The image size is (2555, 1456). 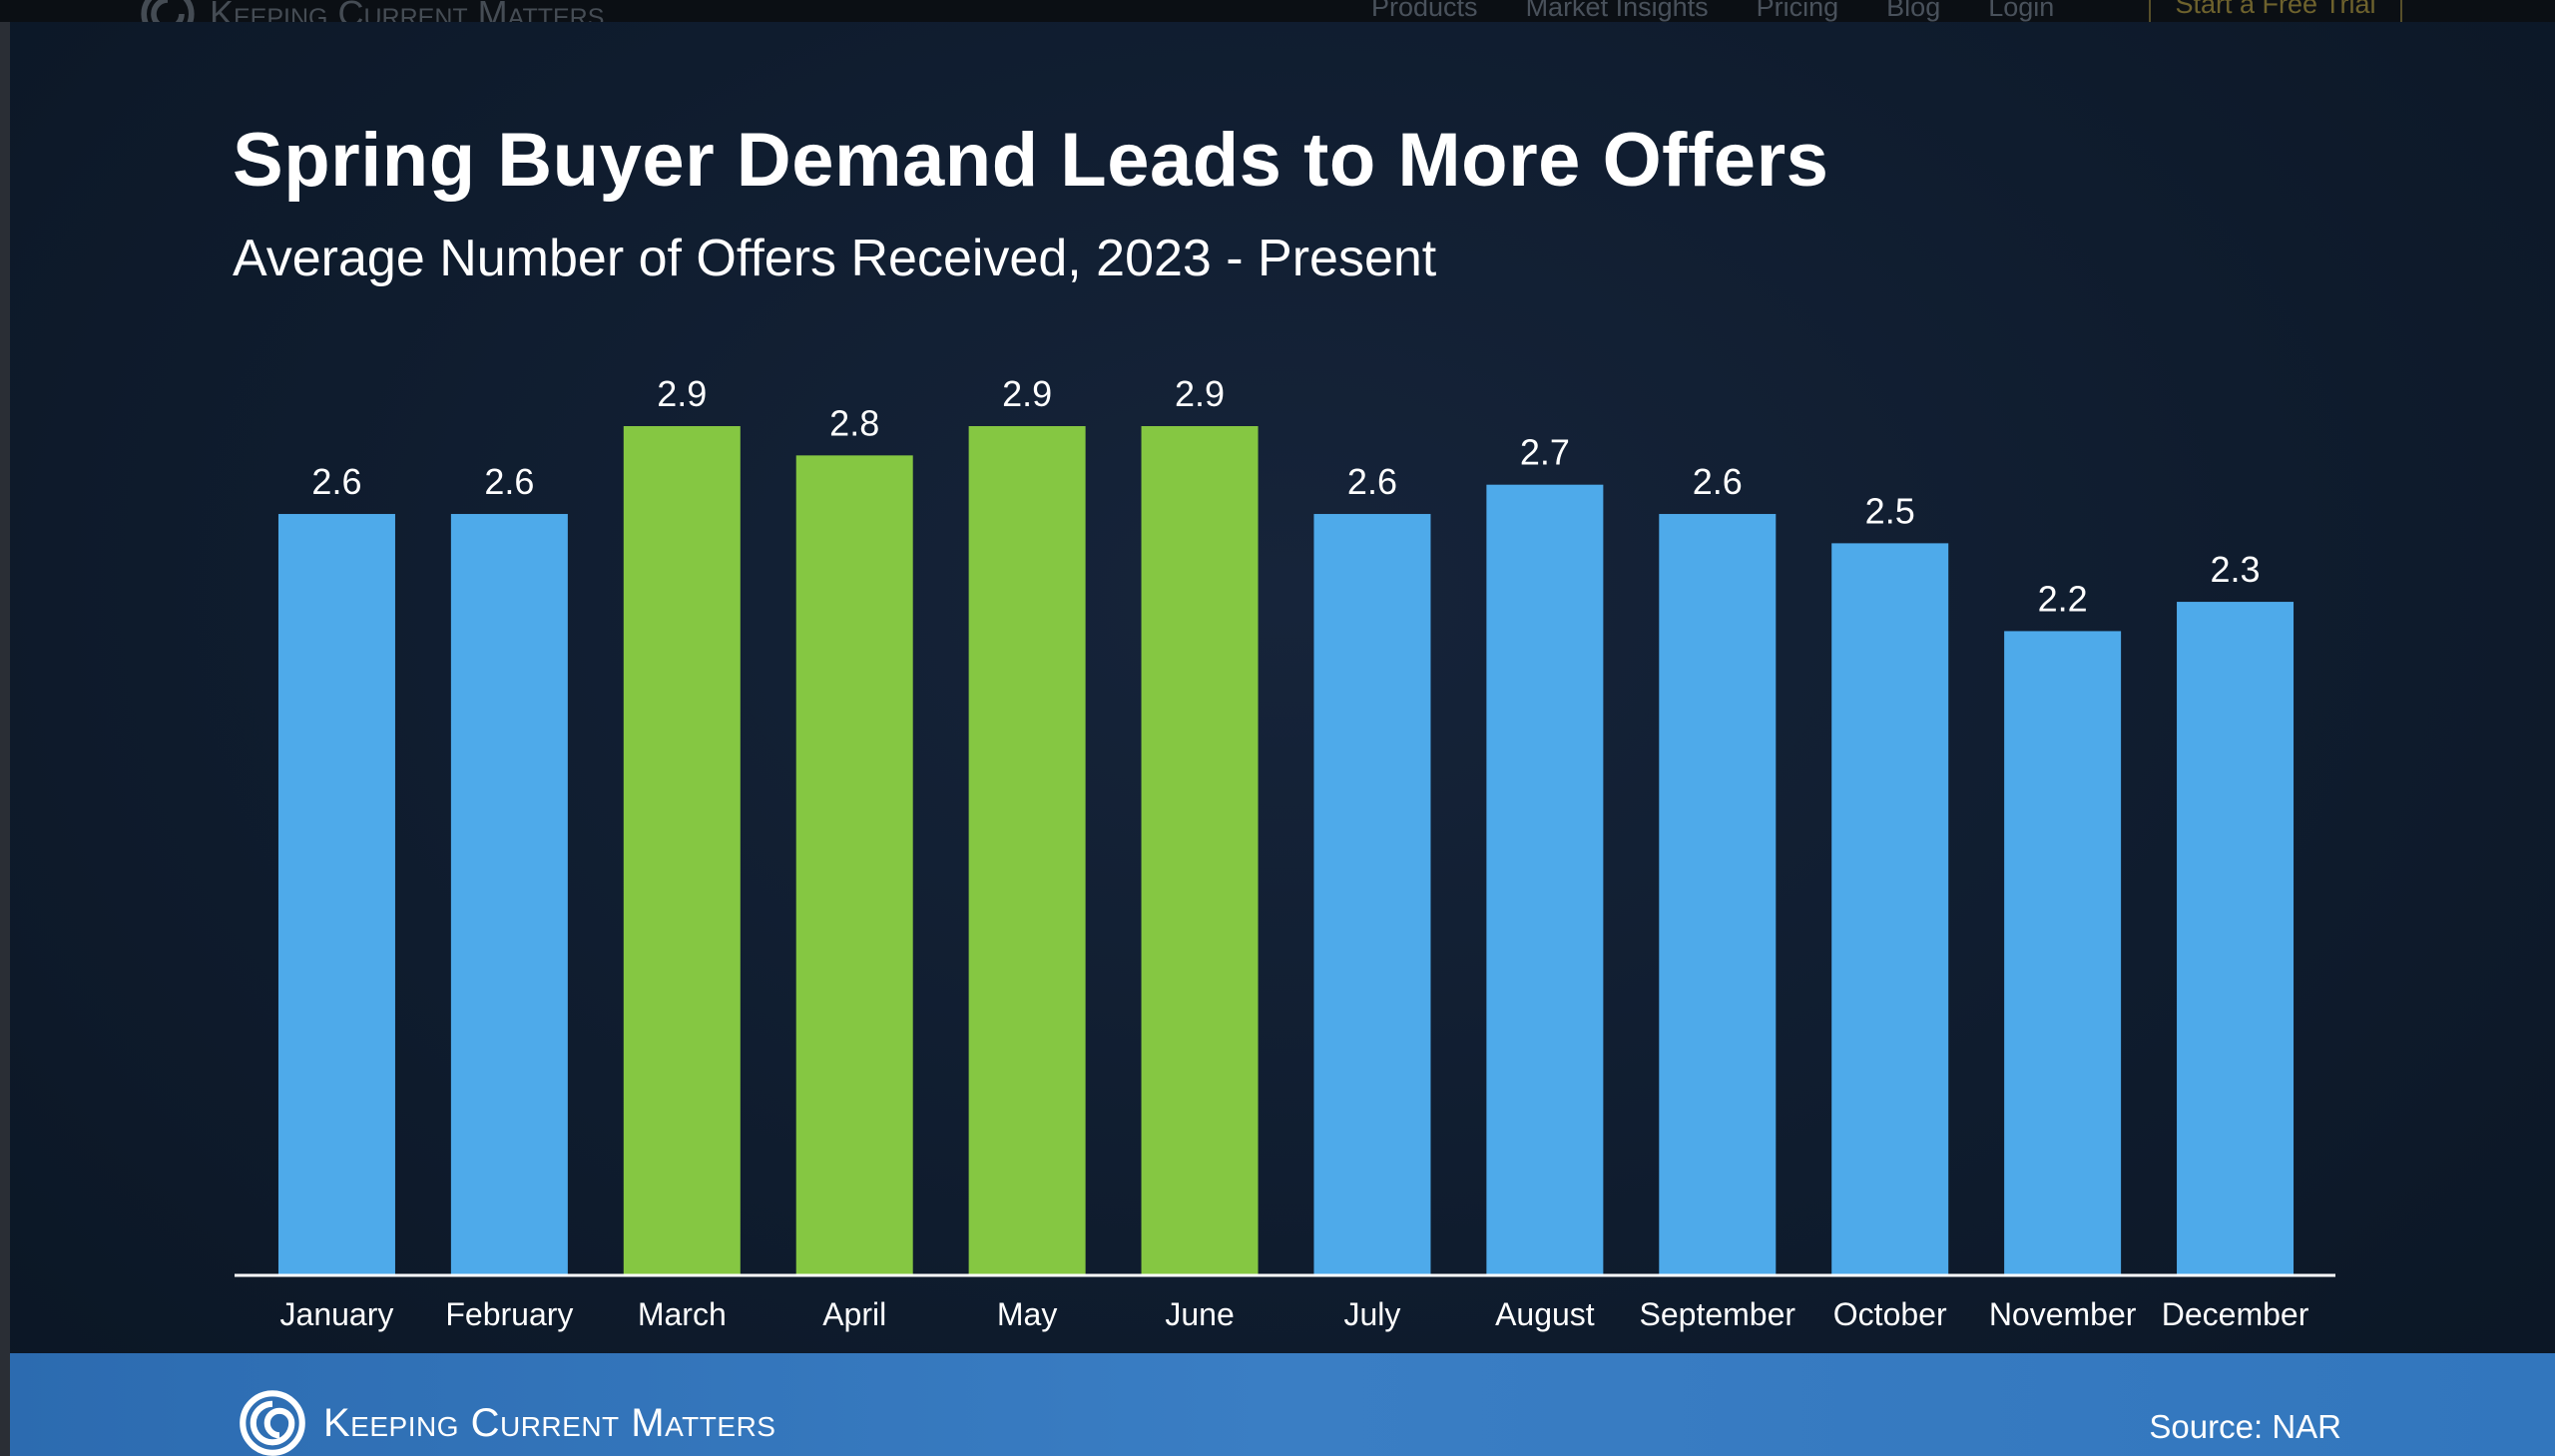 I want to click on data-label-january: 2.6, so click(x=336, y=481).